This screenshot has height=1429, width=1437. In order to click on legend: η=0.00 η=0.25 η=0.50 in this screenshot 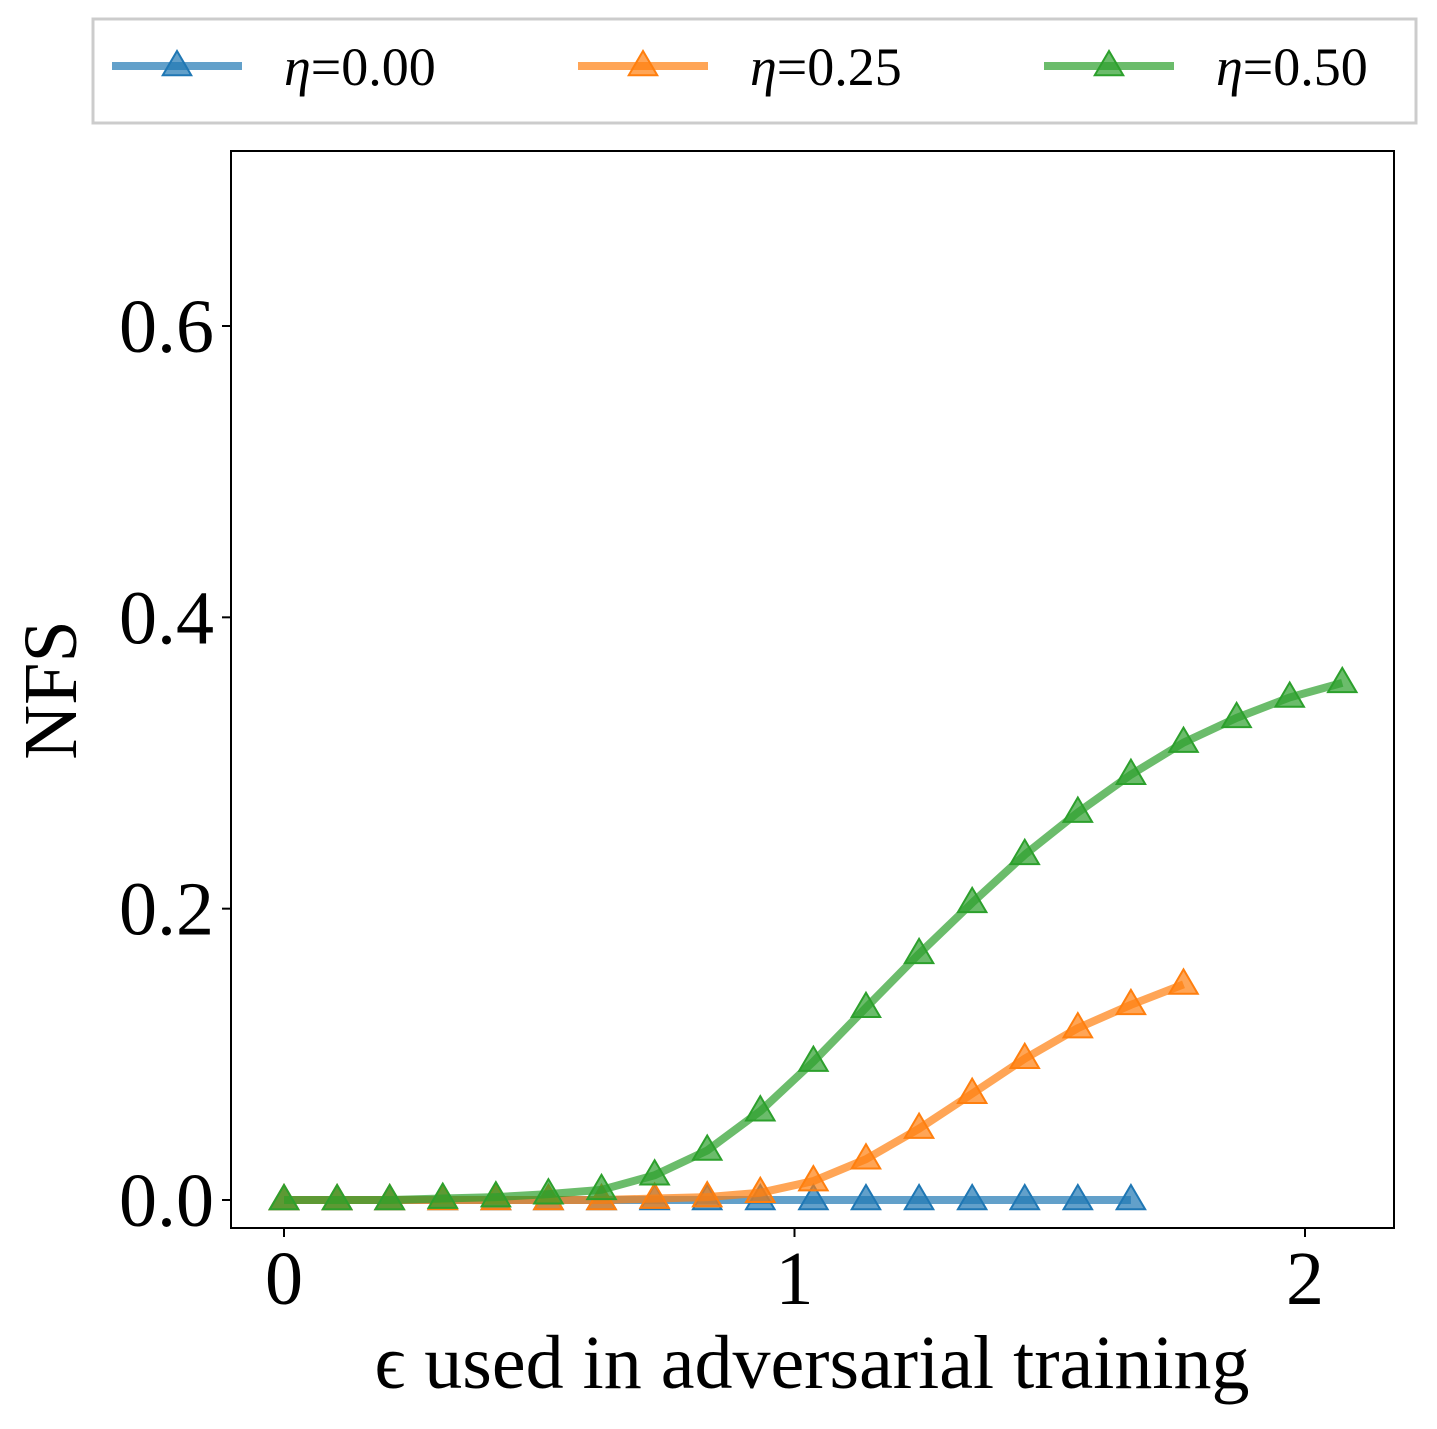, I will do `click(754, 71)`.